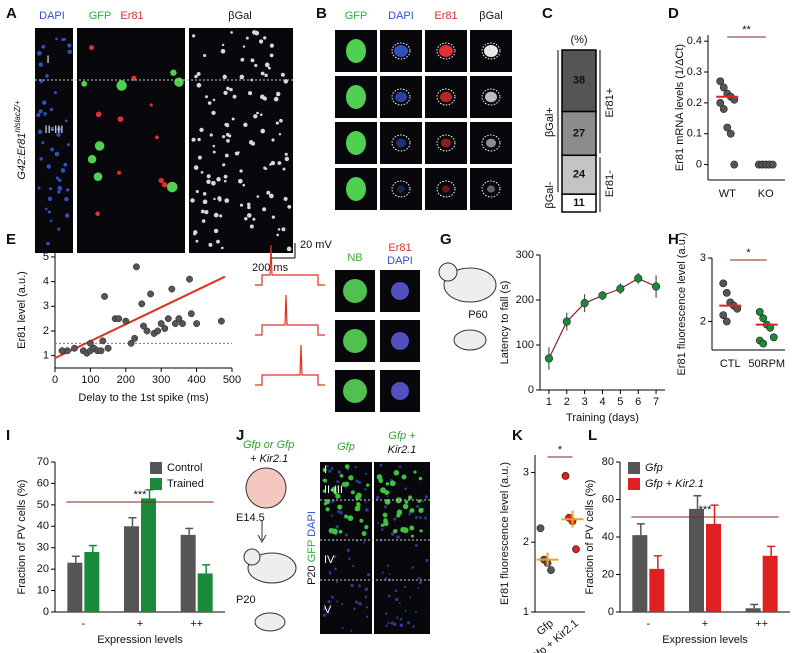  Describe the element at coordinates (705, 624) in the screenshot. I see `x-tick-label: +` at that location.